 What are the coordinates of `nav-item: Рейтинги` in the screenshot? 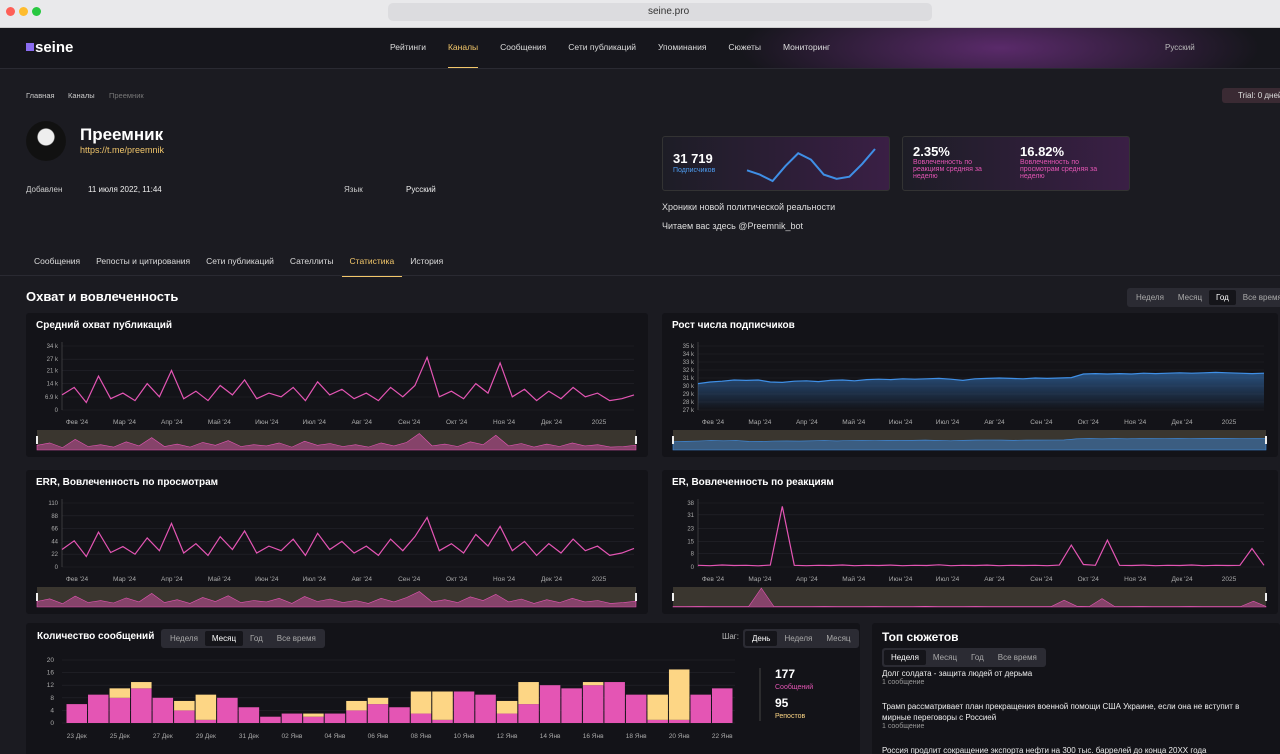 It's located at (408, 47).